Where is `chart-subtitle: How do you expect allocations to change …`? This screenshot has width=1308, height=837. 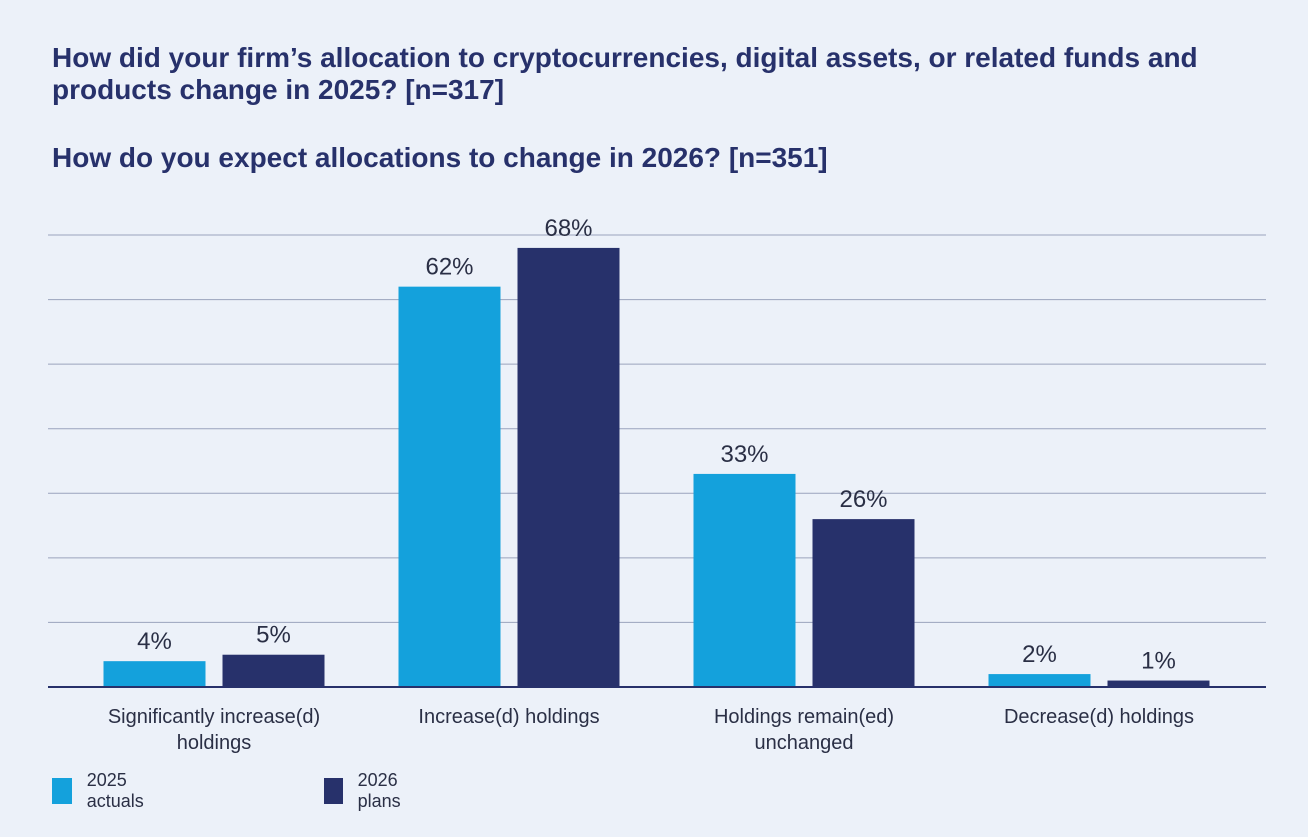 chart-subtitle: How do you expect allocations to change … is located at coordinates (440, 157).